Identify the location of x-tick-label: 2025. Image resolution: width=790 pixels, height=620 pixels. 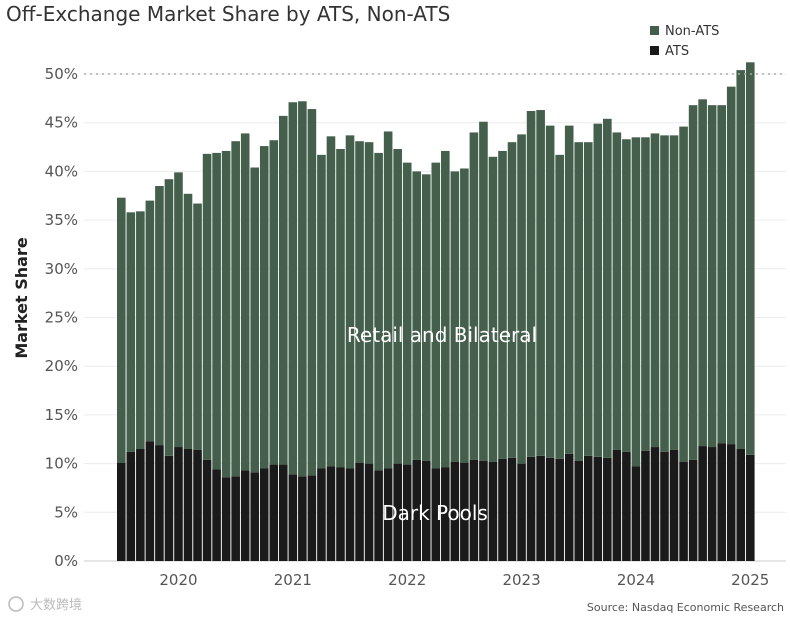
(750, 580).